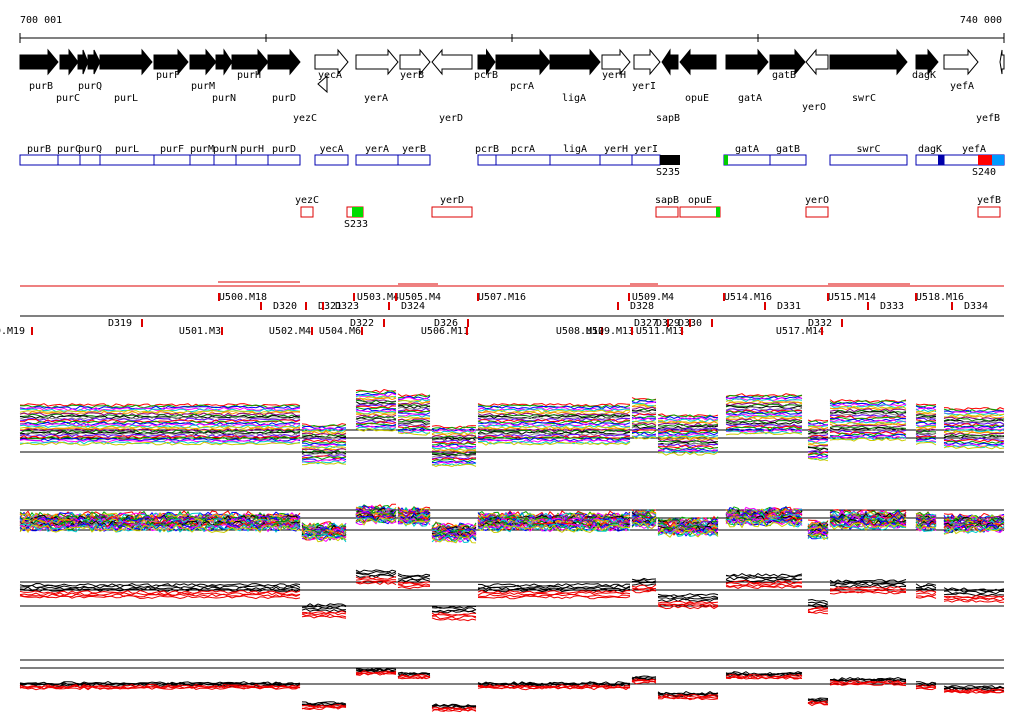 This screenshot has height=714, width=1024. What do you see at coordinates (452, 200) in the screenshot?
I see `red-box-label: yerD` at bounding box center [452, 200].